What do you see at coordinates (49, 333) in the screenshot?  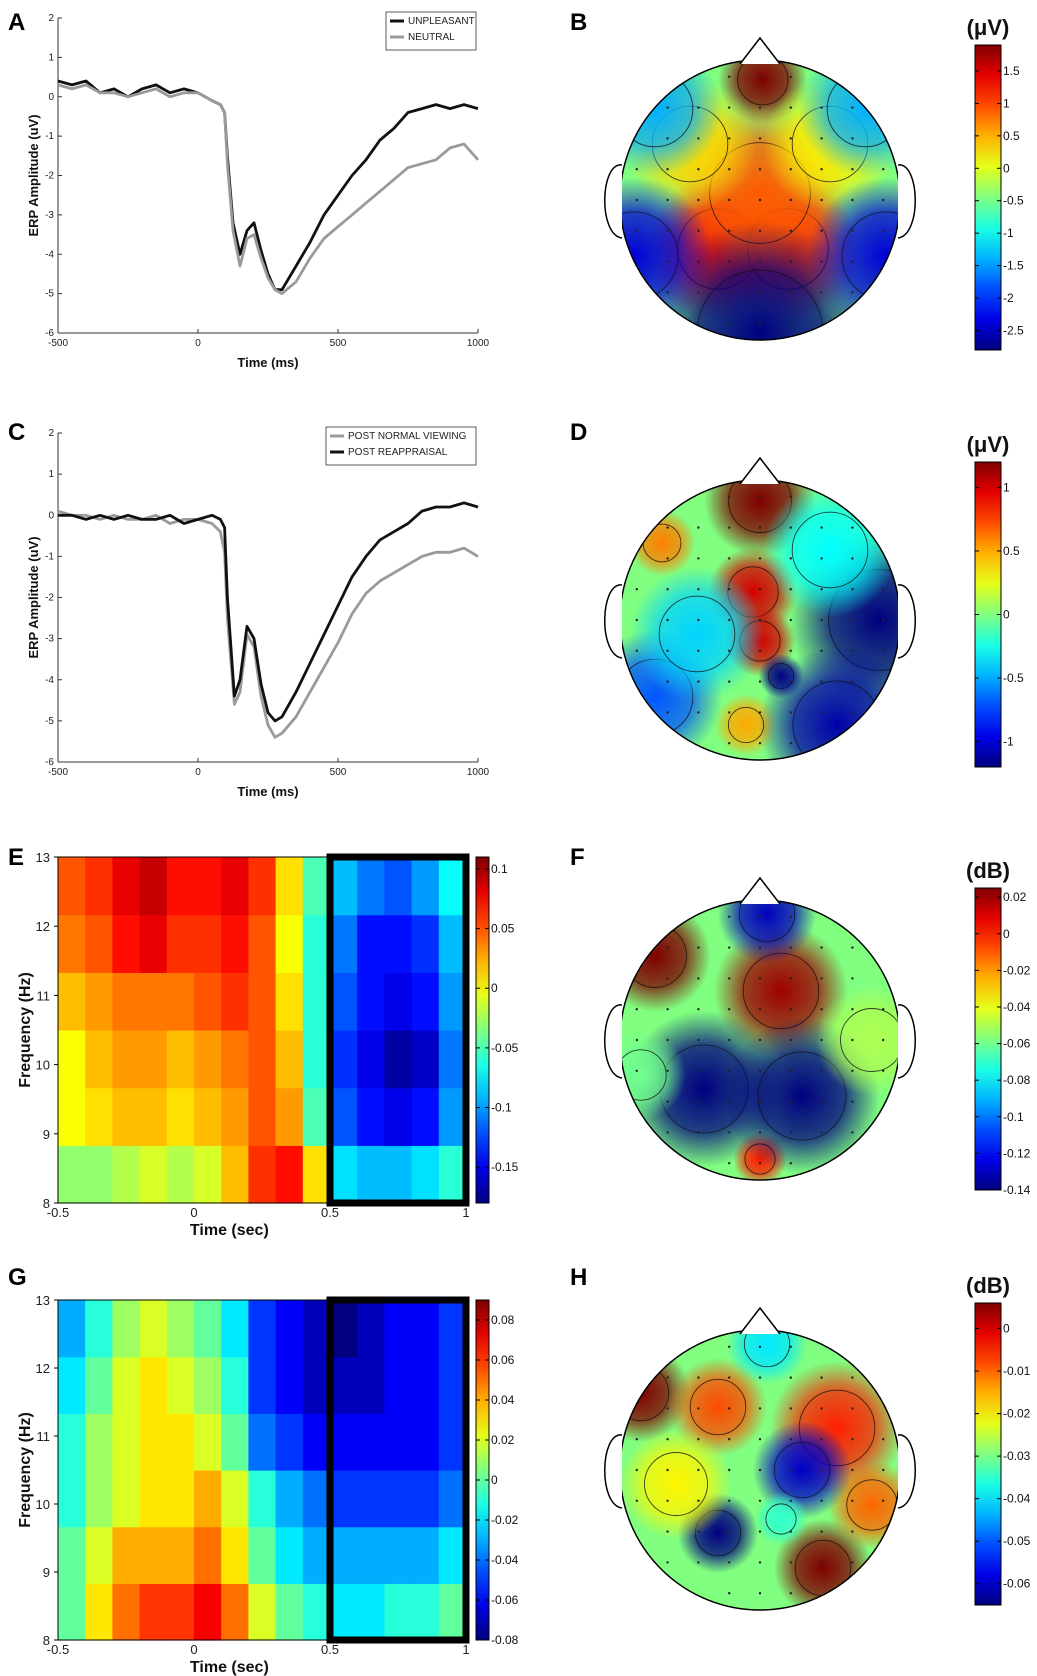 I see `y-tick-label: -6` at bounding box center [49, 333].